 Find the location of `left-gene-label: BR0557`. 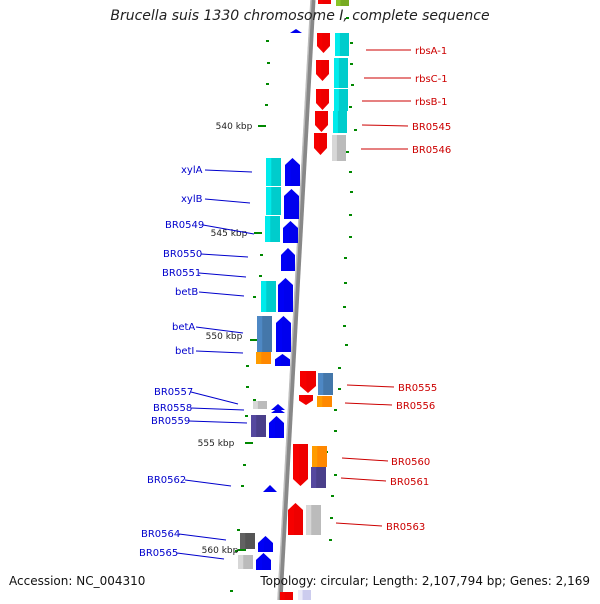

left-gene-label: BR0557 is located at coordinates (173, 392).